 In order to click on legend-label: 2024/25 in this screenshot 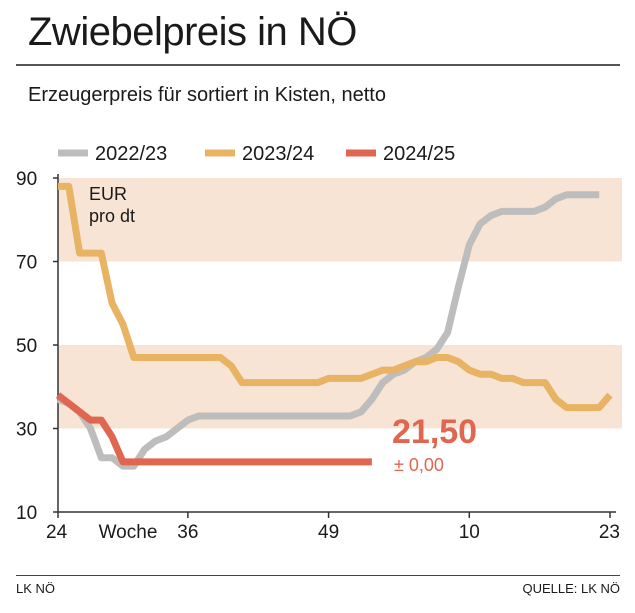, I will do `click(419, 154)`.